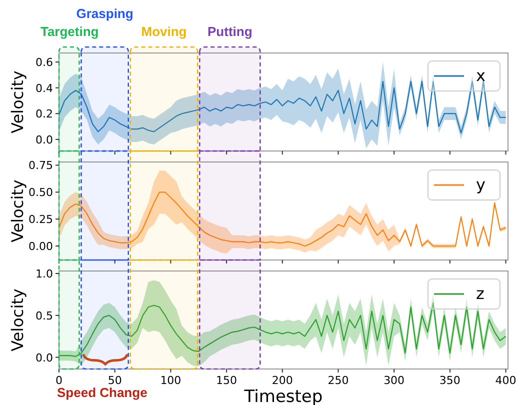 This screenshot has width=516, height=405. Describe the element at coordinates (338, 380) in the screenshot. I see `x-tick-label: 250` at that location.